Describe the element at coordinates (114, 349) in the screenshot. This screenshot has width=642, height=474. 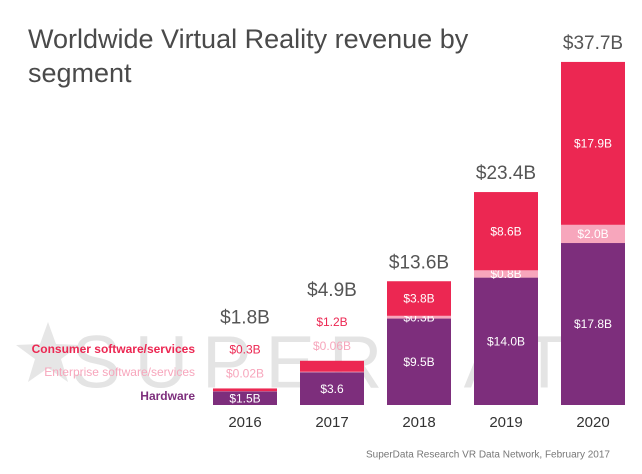
I see `legend-label: Consumer software/services` at that location.